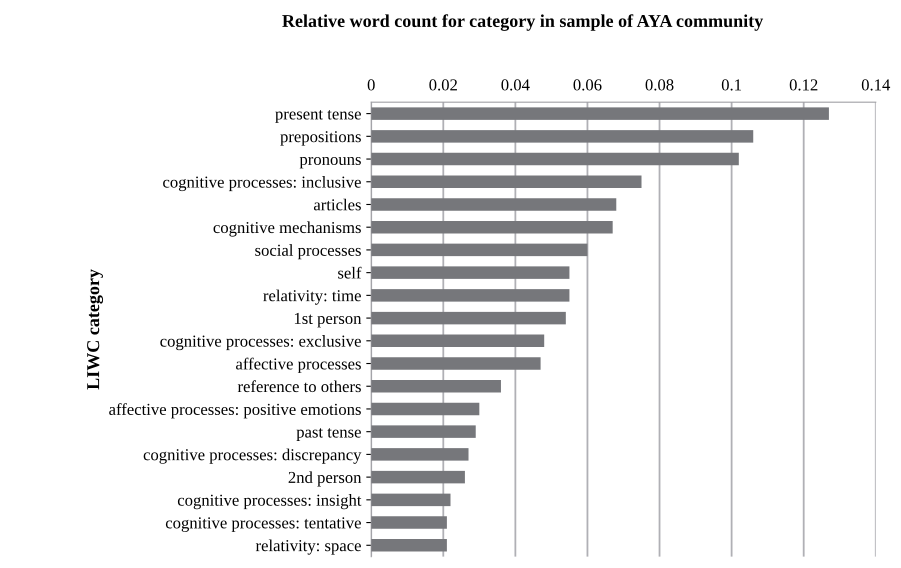 The image size is (901, 568). I want to click on y-tick-label: 2nd person, so click(325, 478).